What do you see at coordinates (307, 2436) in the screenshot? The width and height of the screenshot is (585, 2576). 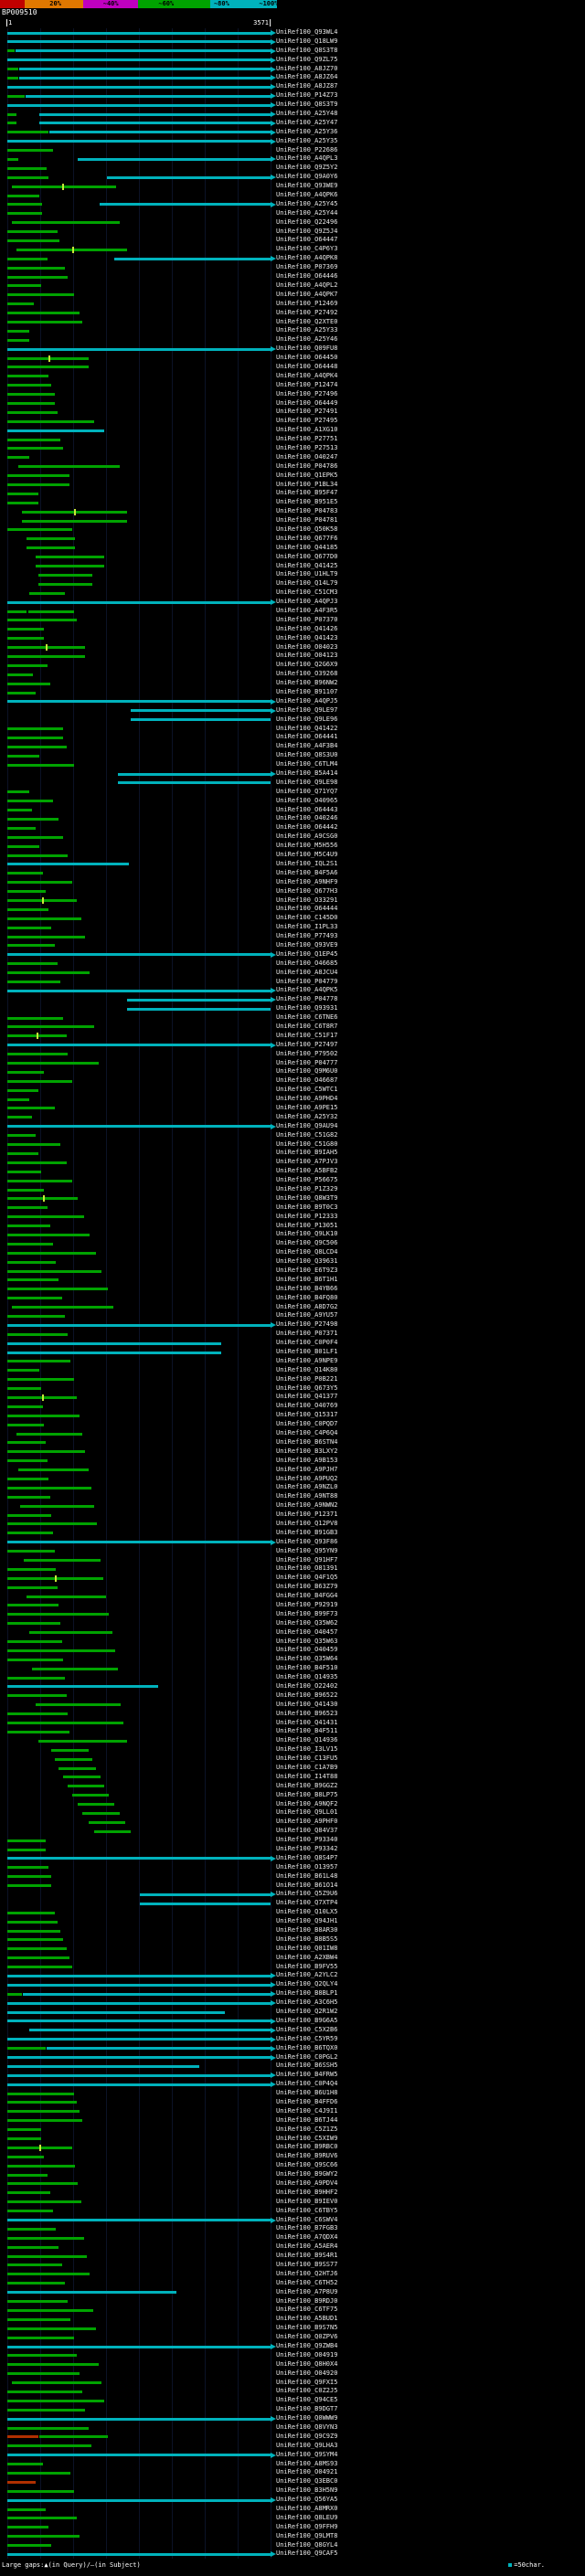 I see `hit-label: UniRef100_Q9C9Z9` at bounding box center [307, 2436].